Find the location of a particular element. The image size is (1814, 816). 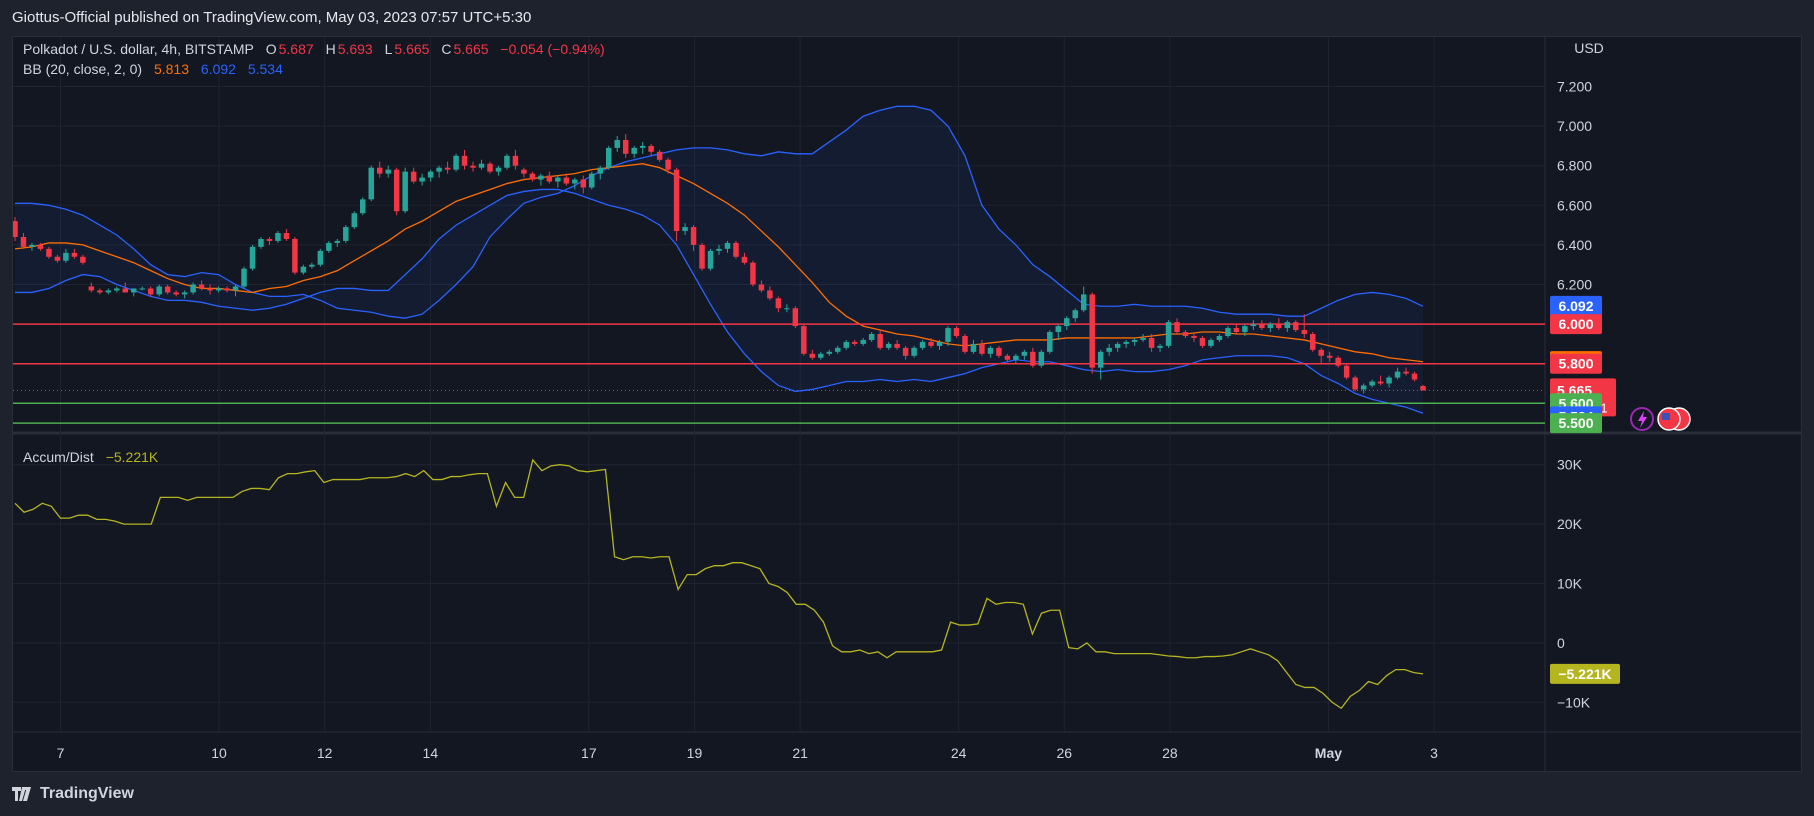

bb-legend: BB (20, close, 2, 0) 5.813 6.092 5.534 is located at coordinates (154, 69).